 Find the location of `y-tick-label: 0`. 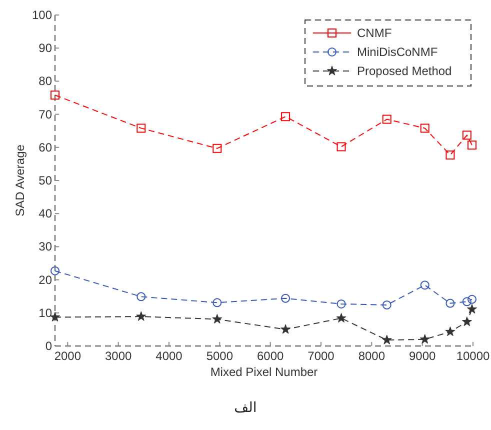

y-tick-label: 0 is located at coordinates (48, 346).